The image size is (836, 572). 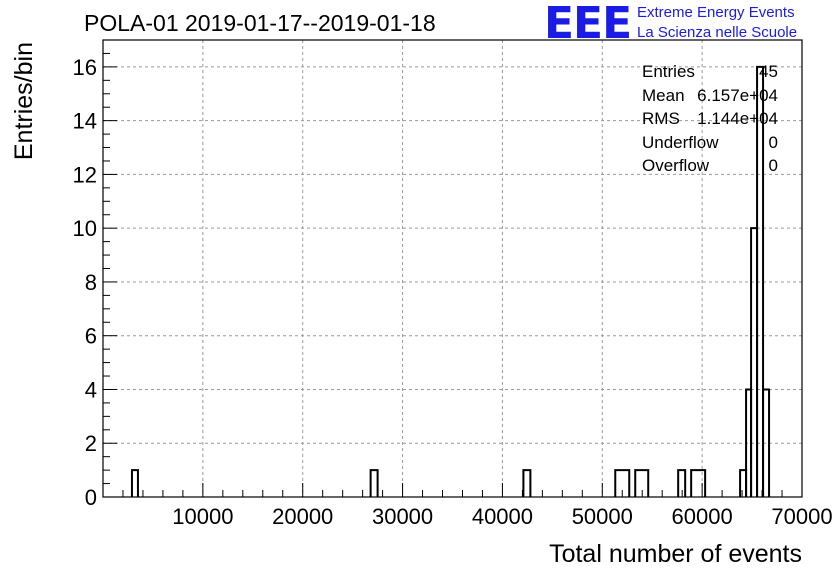 What do you see at coordinates (661, 118) in the screenshot?
I see `stat-label: RMS` at bounding box center [661, 118].